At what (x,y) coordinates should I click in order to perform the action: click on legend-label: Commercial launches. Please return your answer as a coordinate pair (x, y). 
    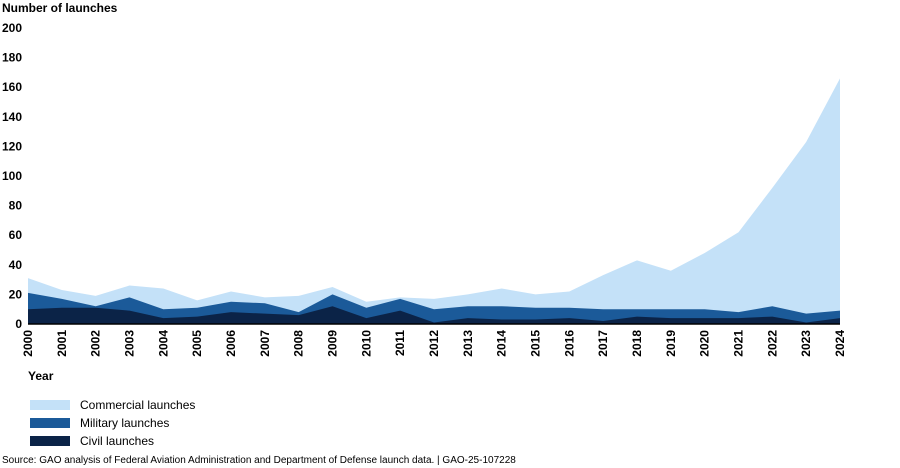
    Looking at the image, I should click on (138, 405).